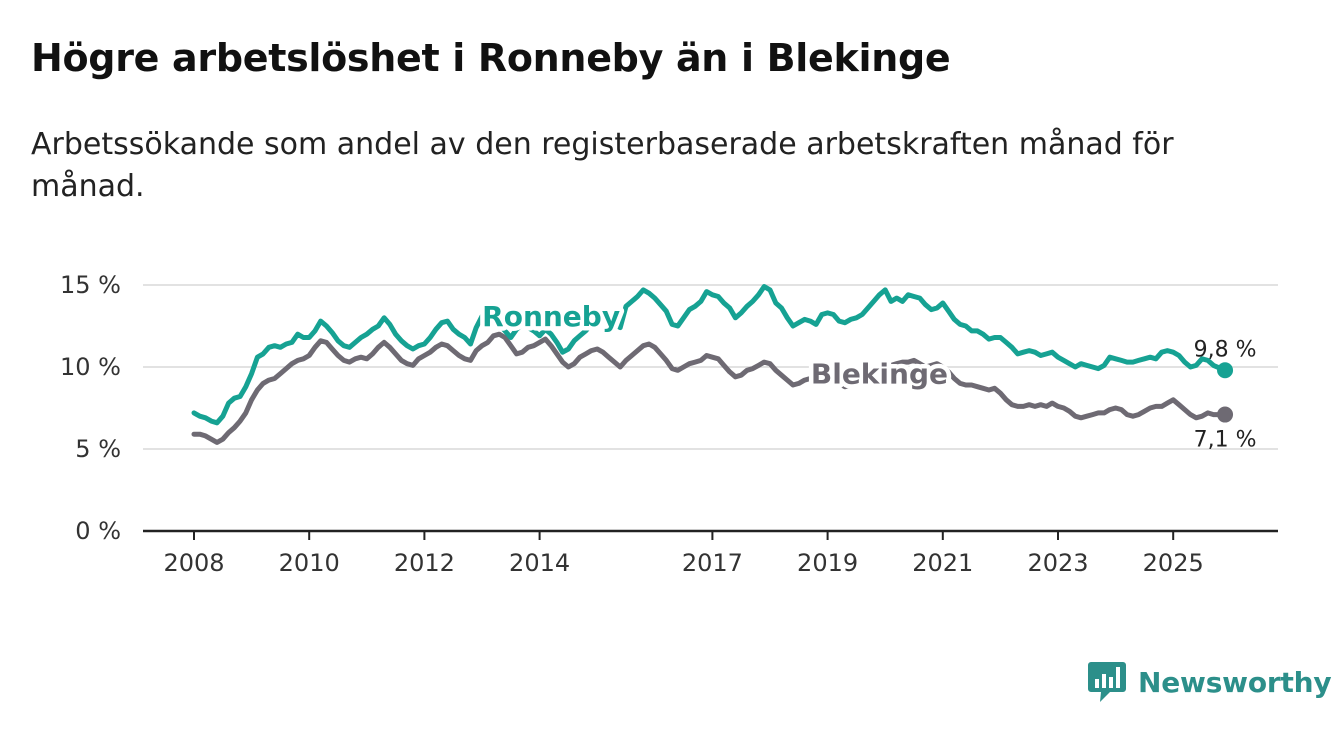 Image resolution: width=1340 pixels, height=734 pixels. Describe the element at coordinates (709, 388) in the screenshot. I see `series-line-blekinge` at that location.